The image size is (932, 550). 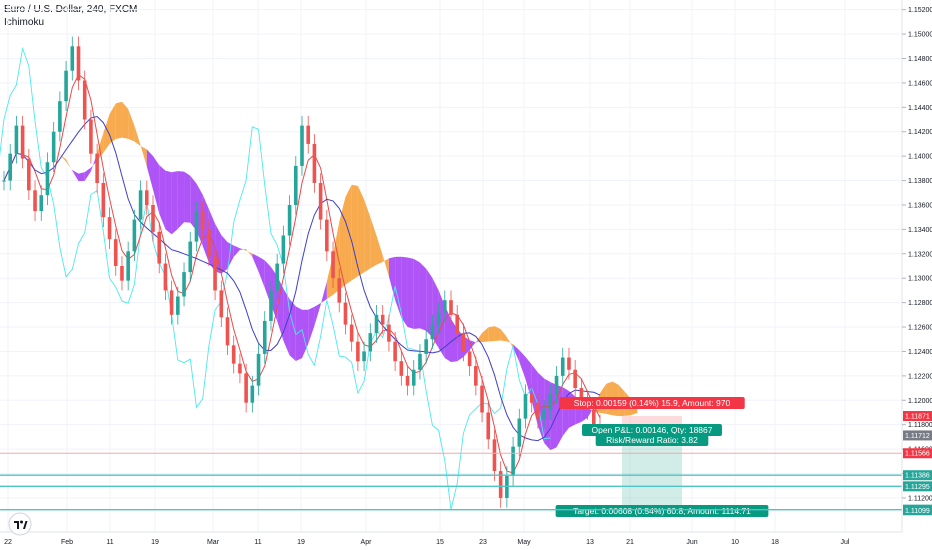 What do you see at coordinates (920, 108) in the screenshot?
I see `price-tick-label: 1.14400` at bounding box center [920, 108].